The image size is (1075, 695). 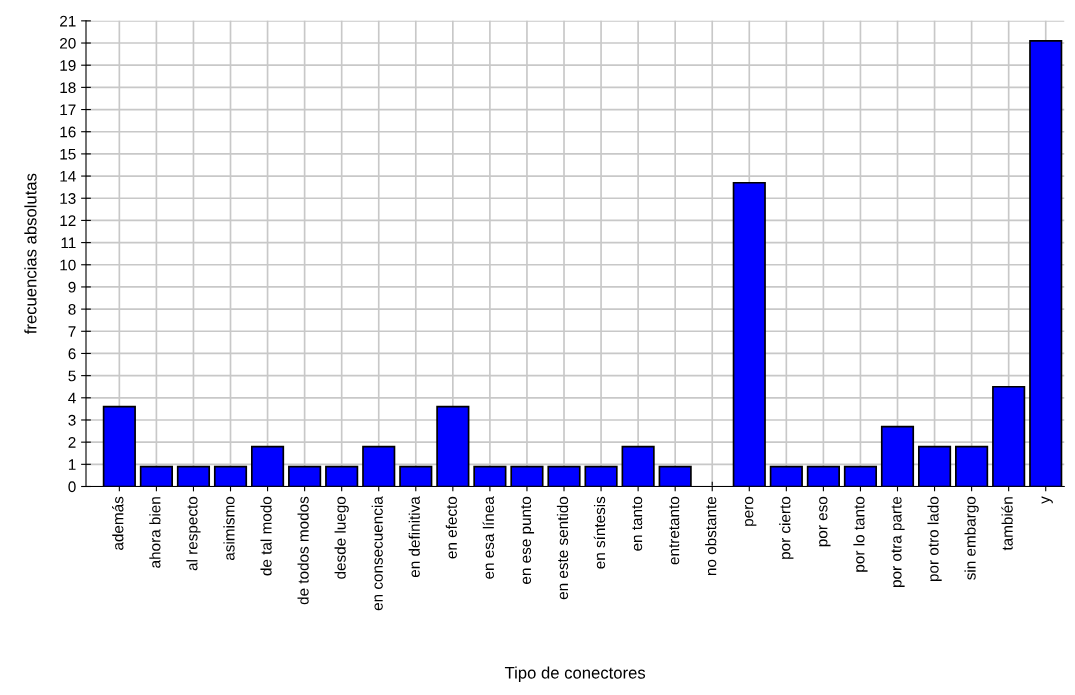 What do you see at coordinates (72, 398) in the screenshot?
I see `y-tick-label: 4` at bounding box center [72, 398].